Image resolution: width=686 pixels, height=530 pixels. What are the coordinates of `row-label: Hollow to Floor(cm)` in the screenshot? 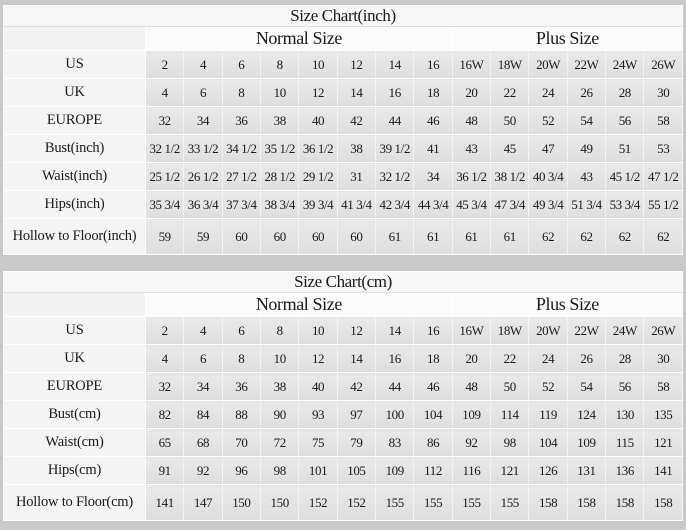 It's located at (74, 502).